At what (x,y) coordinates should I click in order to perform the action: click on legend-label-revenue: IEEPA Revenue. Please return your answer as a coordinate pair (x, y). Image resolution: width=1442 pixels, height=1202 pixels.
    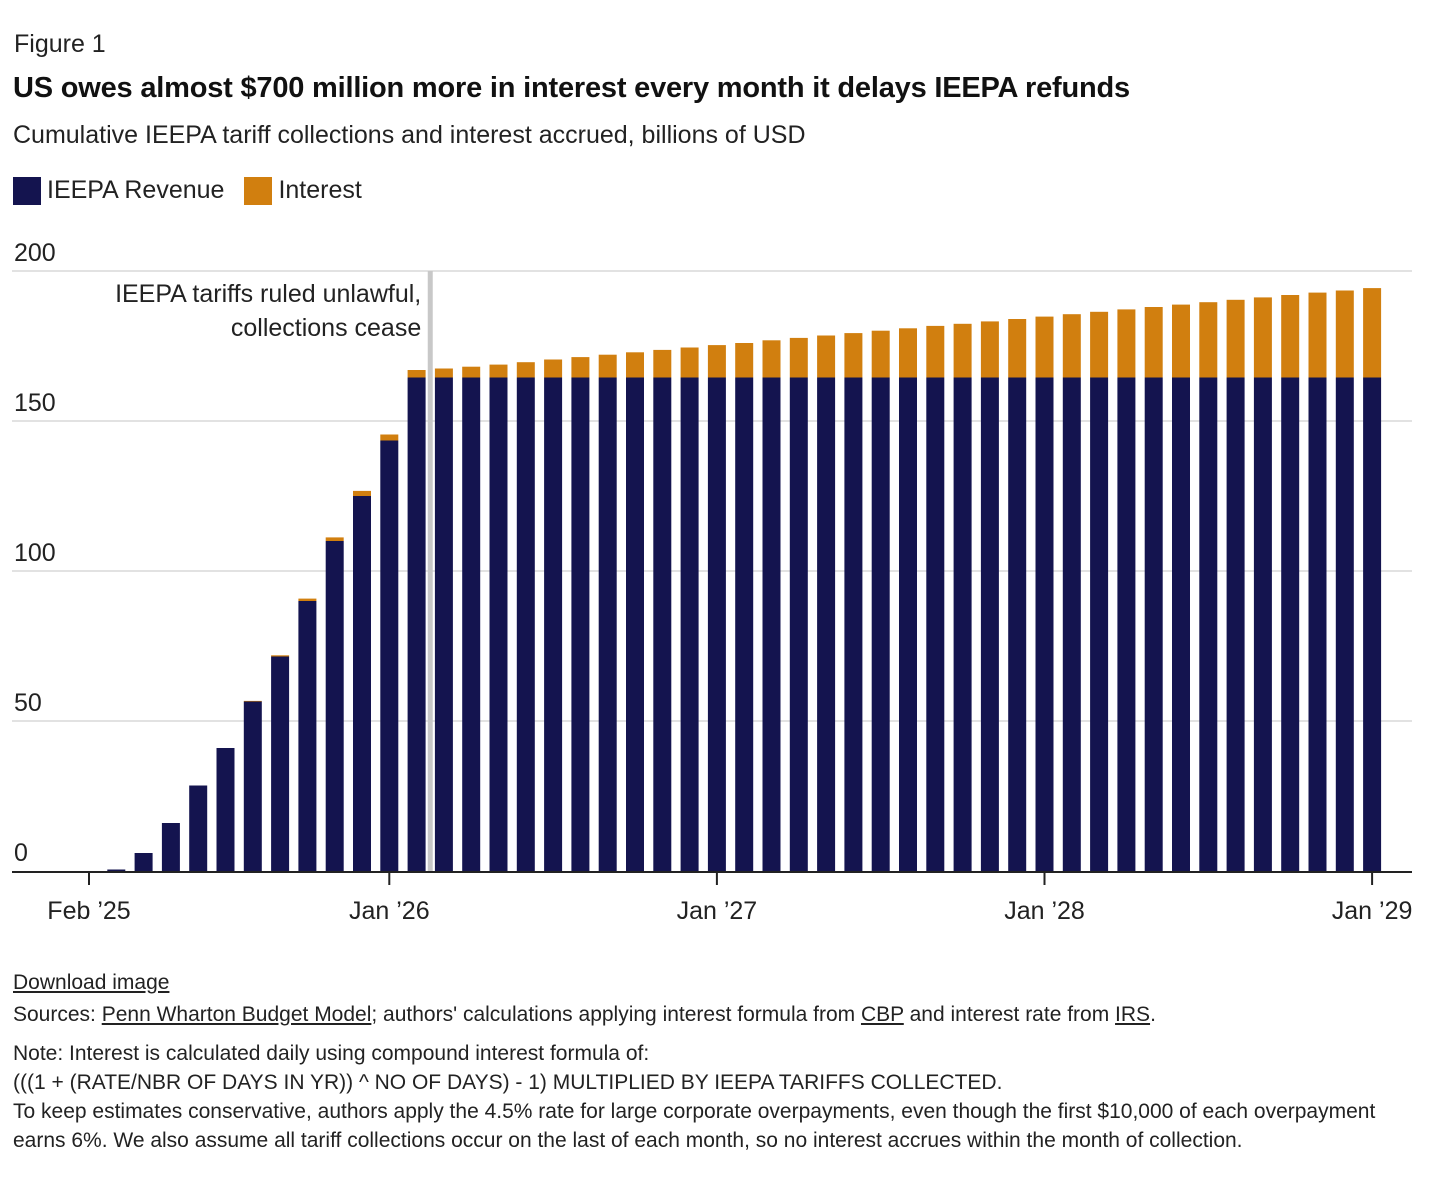
    Looking at the image, I should click on (136, 190).